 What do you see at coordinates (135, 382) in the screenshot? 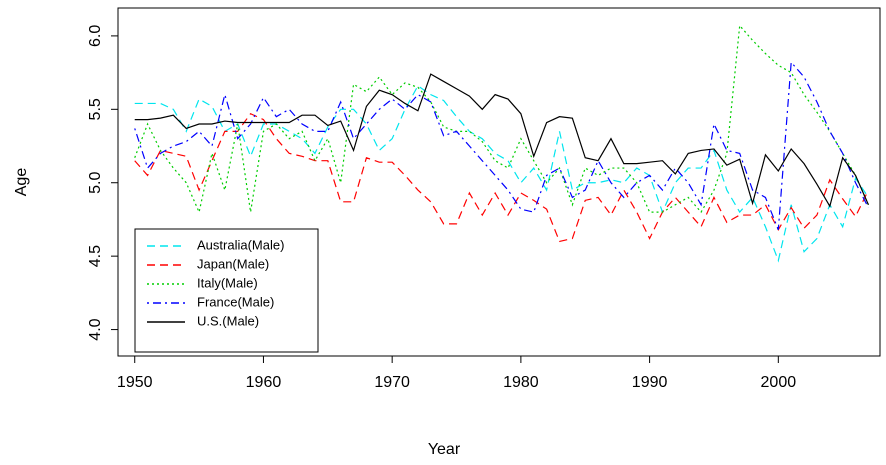
I see `x-tick-label: 1950` at bounding box center [135, 382].